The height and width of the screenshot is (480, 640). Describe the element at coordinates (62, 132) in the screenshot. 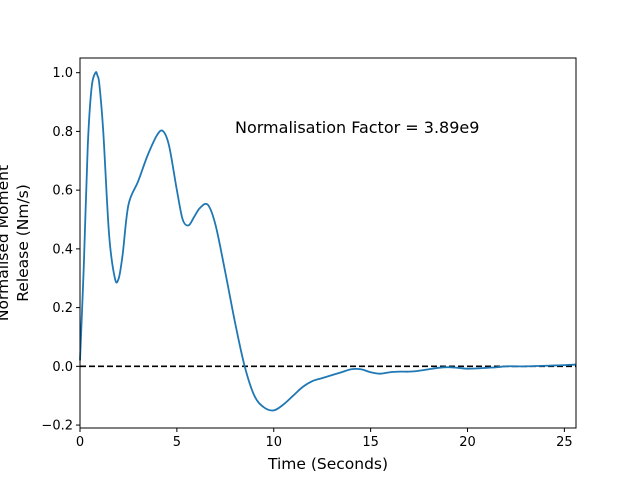

I see `y-tick-label: 0.8` at that location.